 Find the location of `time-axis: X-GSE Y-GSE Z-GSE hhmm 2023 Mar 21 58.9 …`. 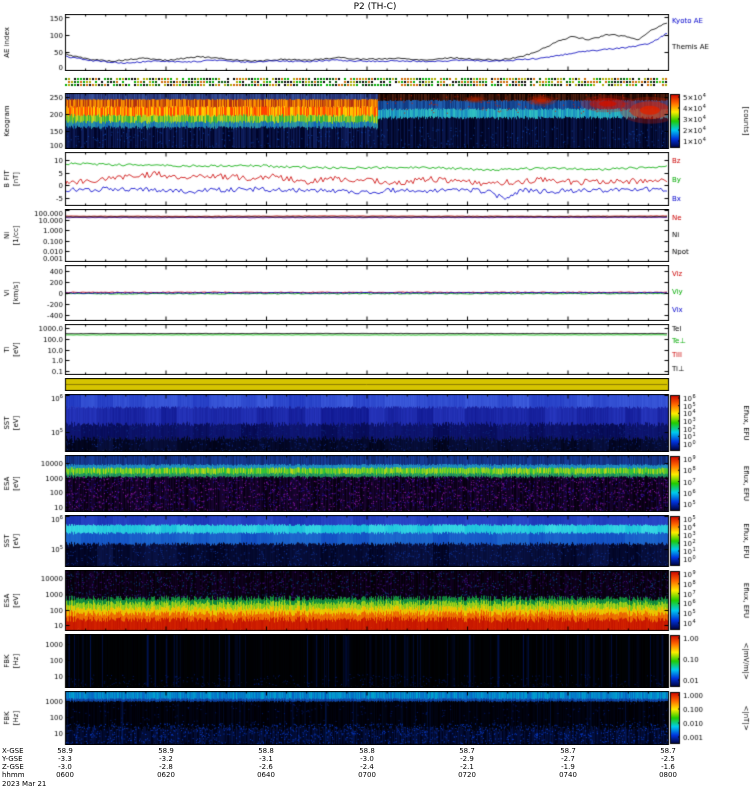

time-axis: X-GSE Y-GSE Z-GSE hhmm 2023 Mar 21 58.9 … is located at coordinates (375, 773).